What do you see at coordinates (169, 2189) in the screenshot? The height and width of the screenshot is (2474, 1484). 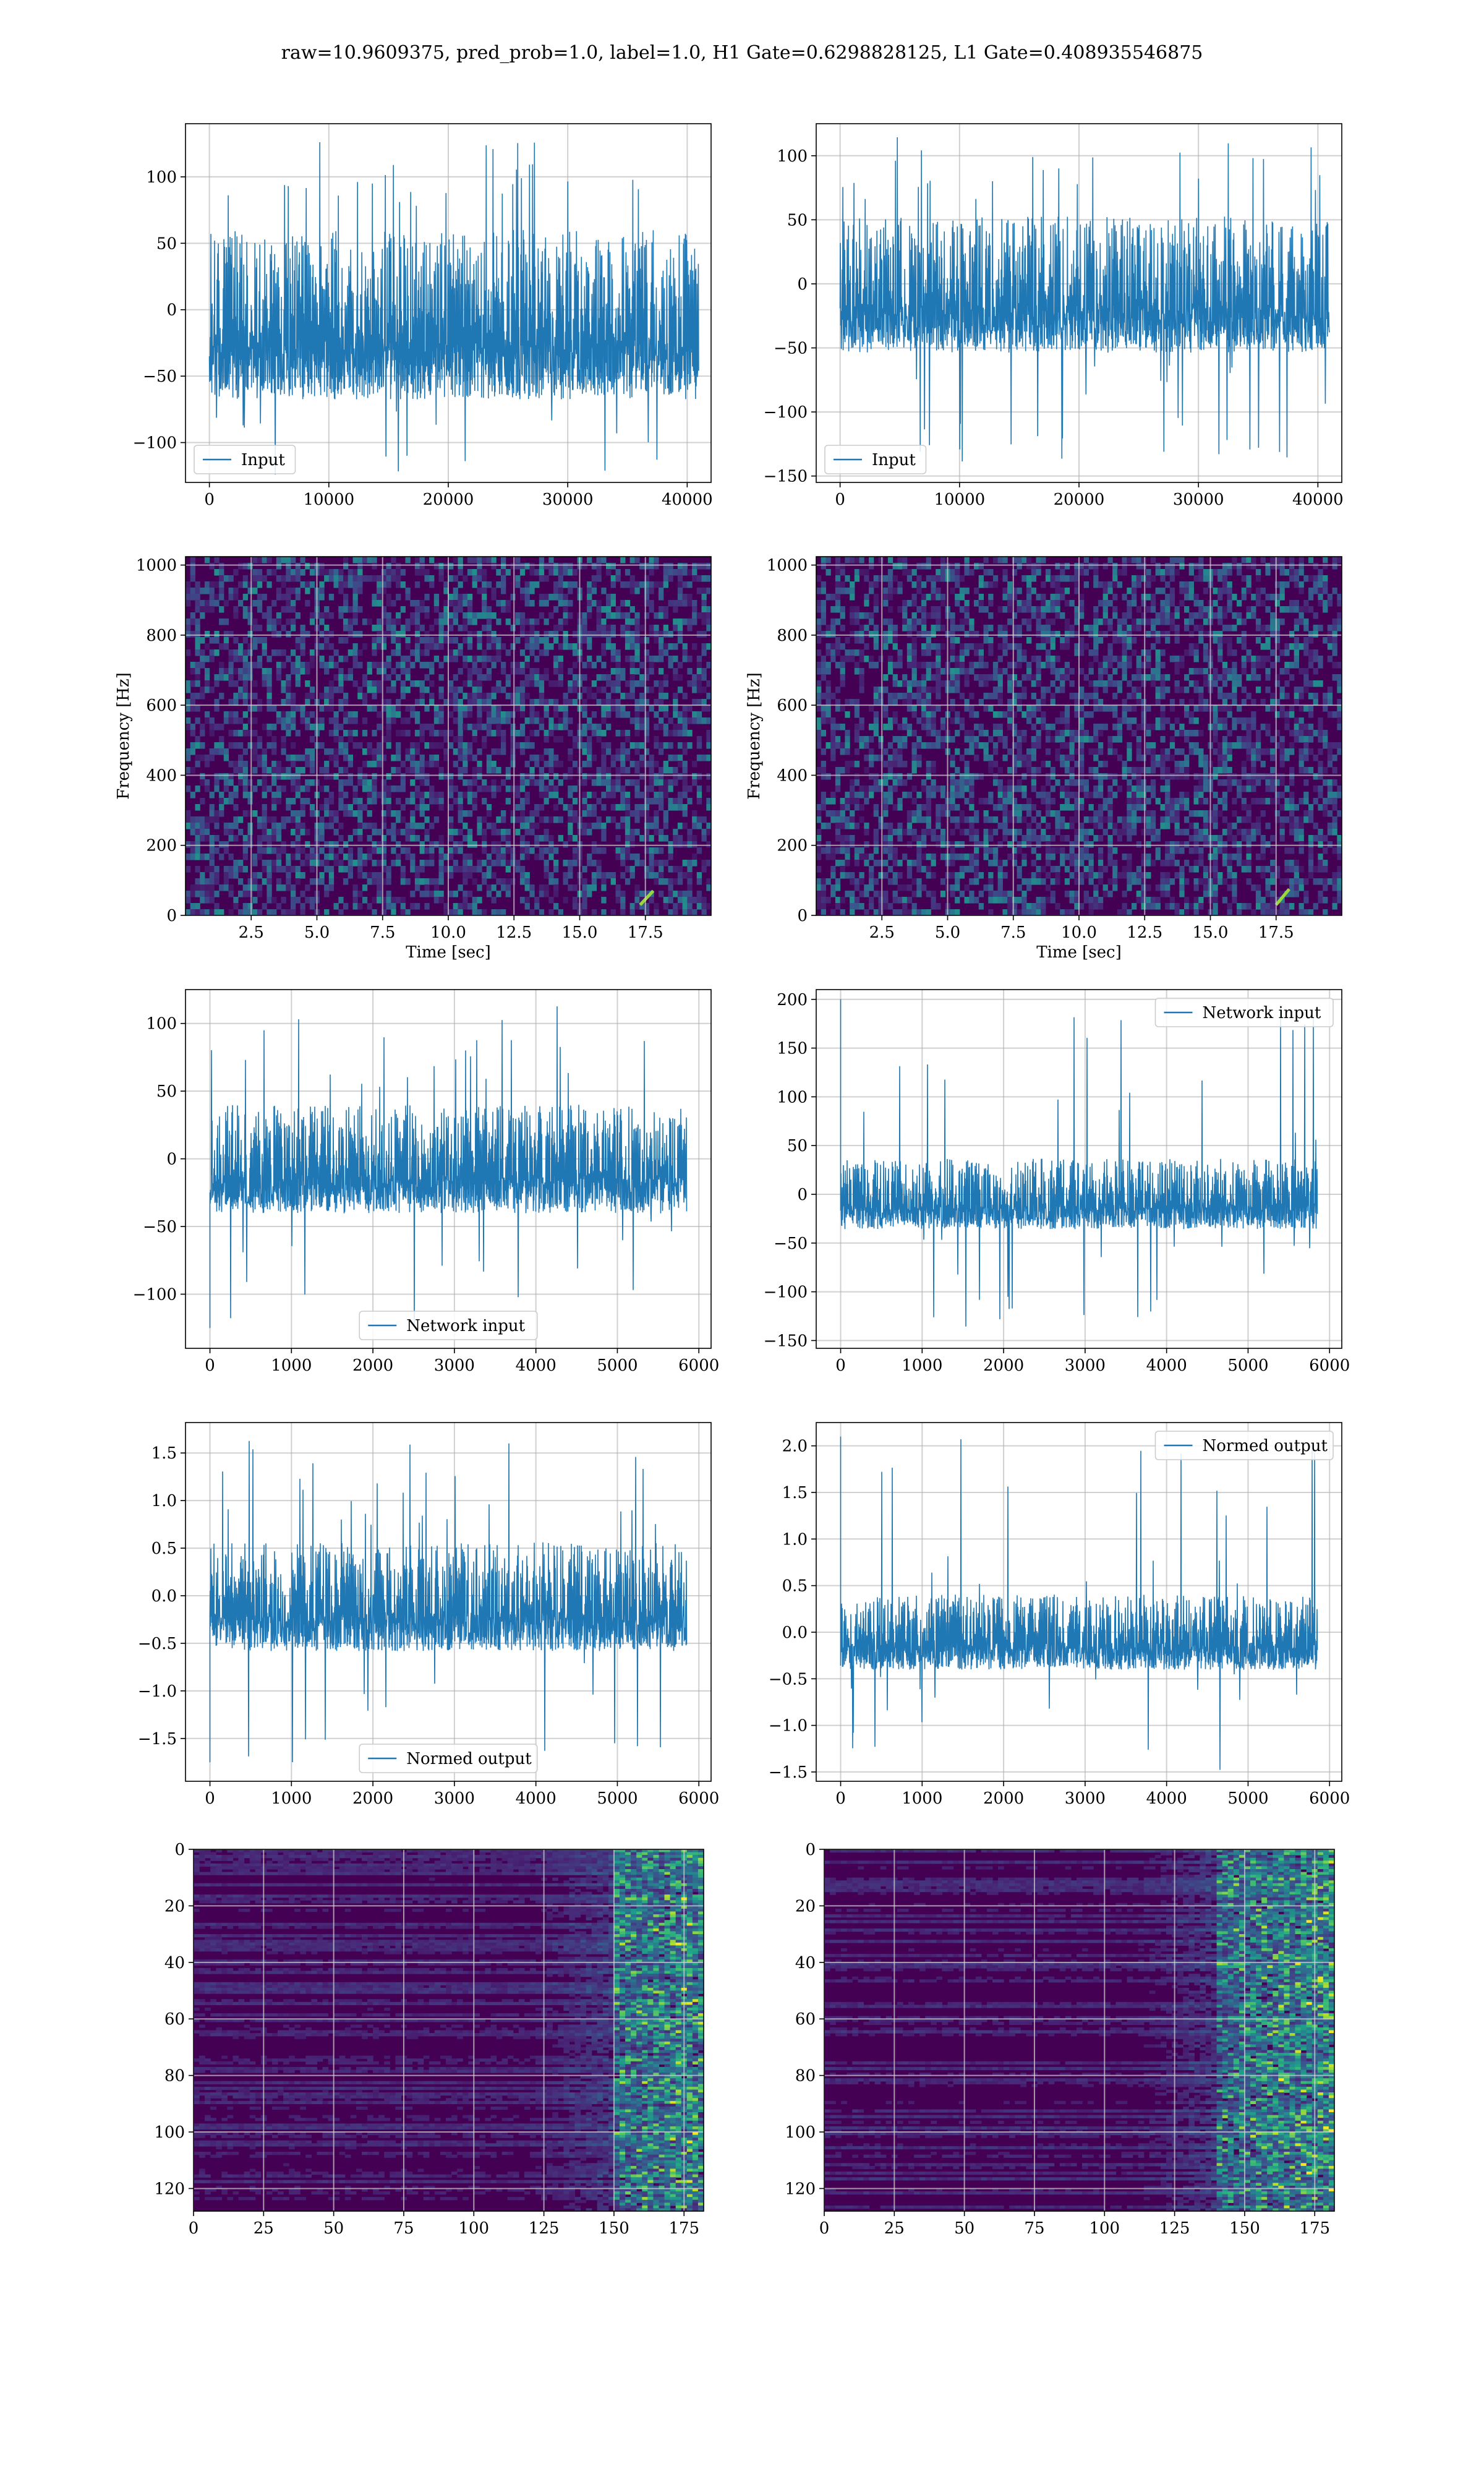 I see `h1-feature-map-ytick-label-6: 120` at bounding box center [169, 2189].